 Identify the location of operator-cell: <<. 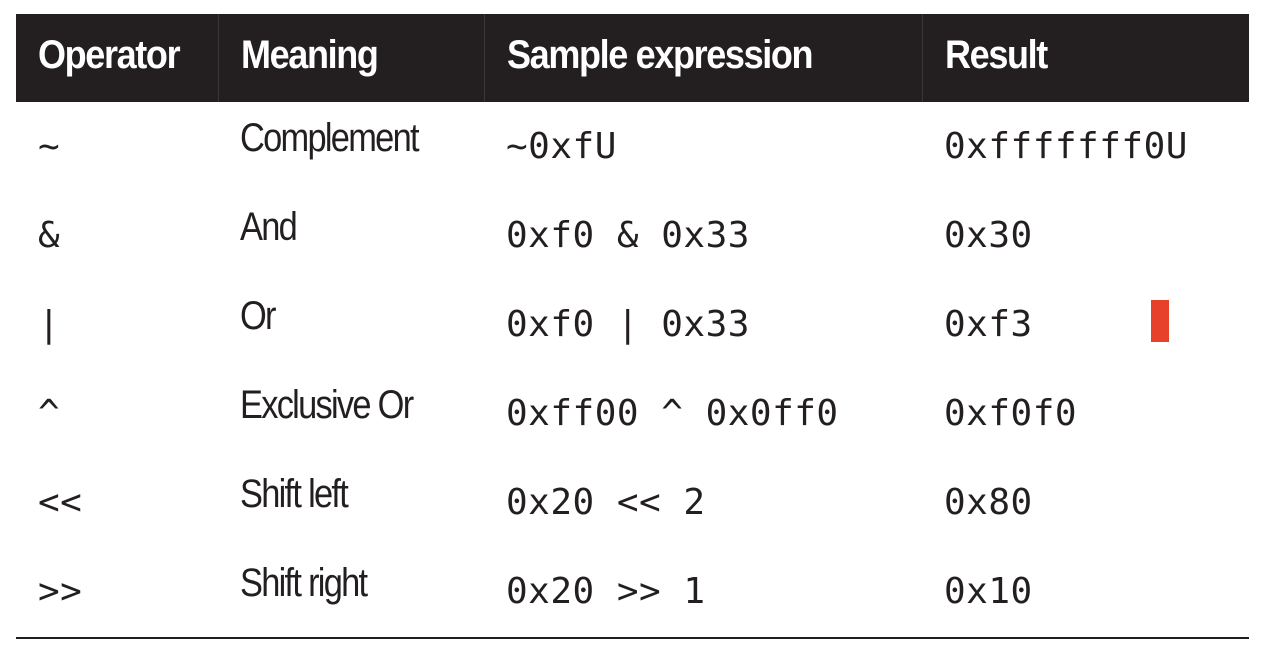
(60, 502).